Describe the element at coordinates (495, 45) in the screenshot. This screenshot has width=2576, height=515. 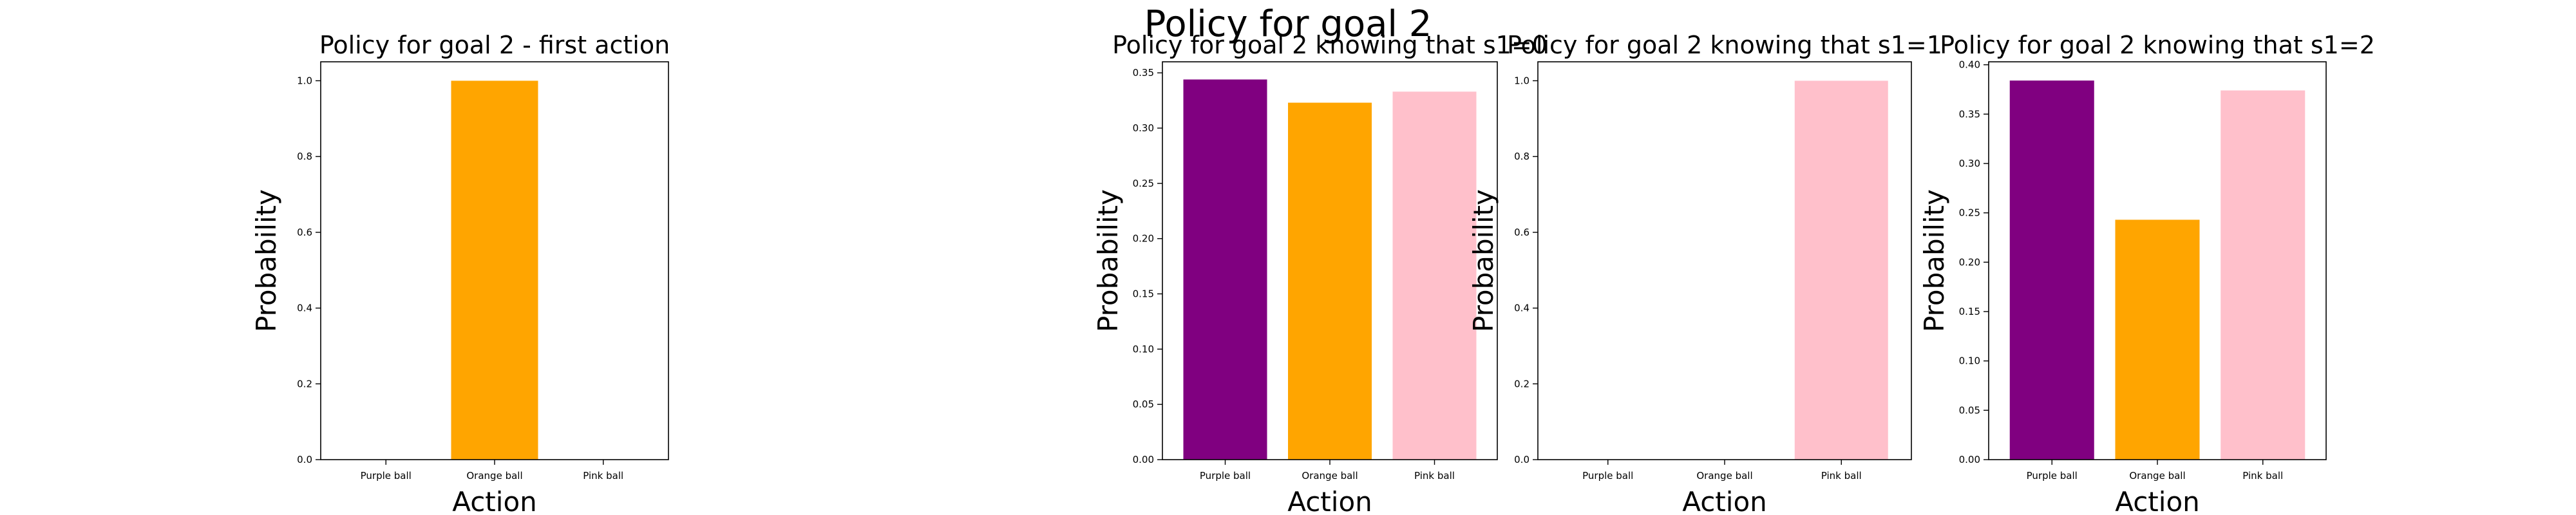
I see `panel-title: Policy for goal 2 - first action` at that location.